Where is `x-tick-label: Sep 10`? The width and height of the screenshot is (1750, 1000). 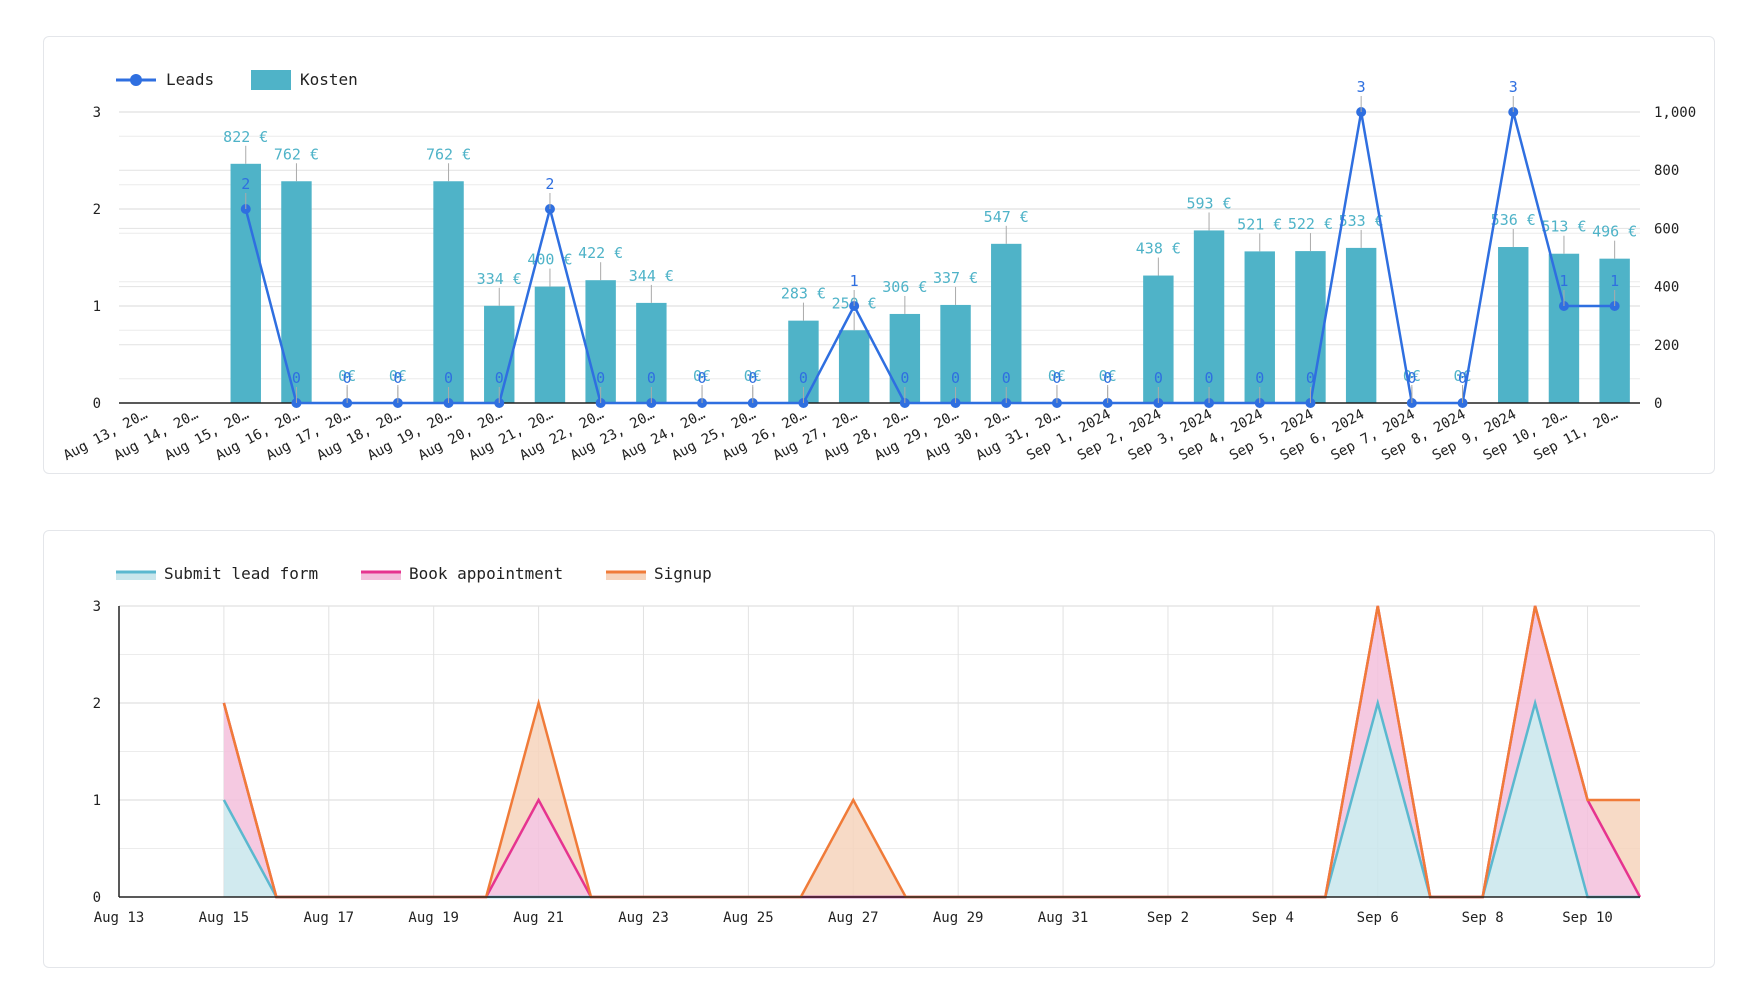 x-tick-label: Sep 10 is located at coordinates (1587, 918).